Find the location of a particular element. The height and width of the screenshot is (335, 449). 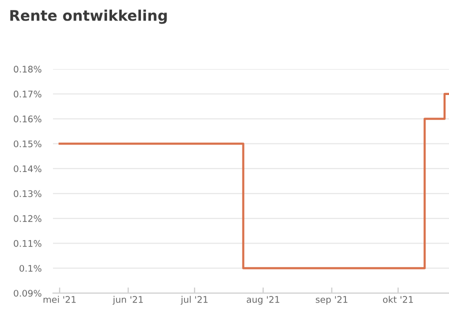

y-tick-label: 0.16% is located at coordinates (28, 119).